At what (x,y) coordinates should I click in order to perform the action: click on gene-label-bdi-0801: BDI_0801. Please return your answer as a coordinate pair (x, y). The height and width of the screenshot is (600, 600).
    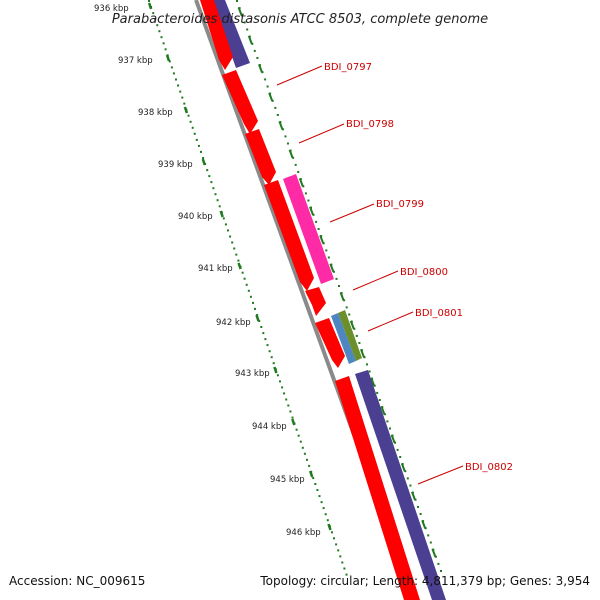
    Looking at the image, I should click on (439, 313).